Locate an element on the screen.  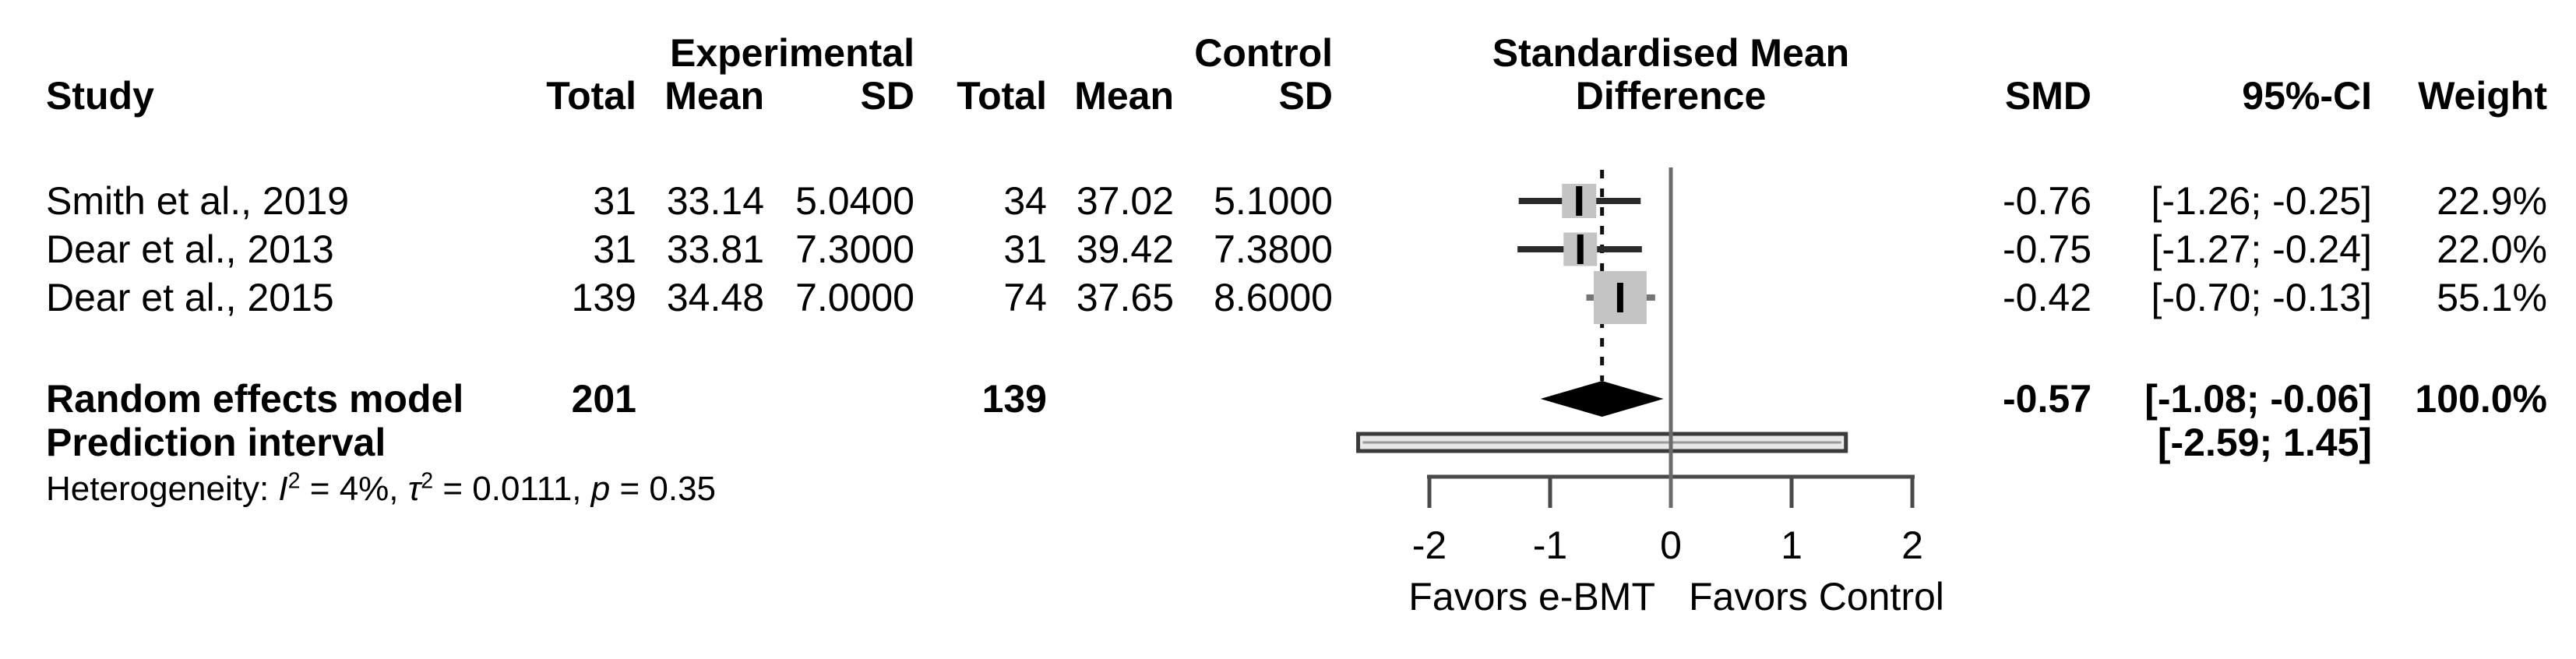
study-weight: 55.1% is located at coordinates (2492, 297).